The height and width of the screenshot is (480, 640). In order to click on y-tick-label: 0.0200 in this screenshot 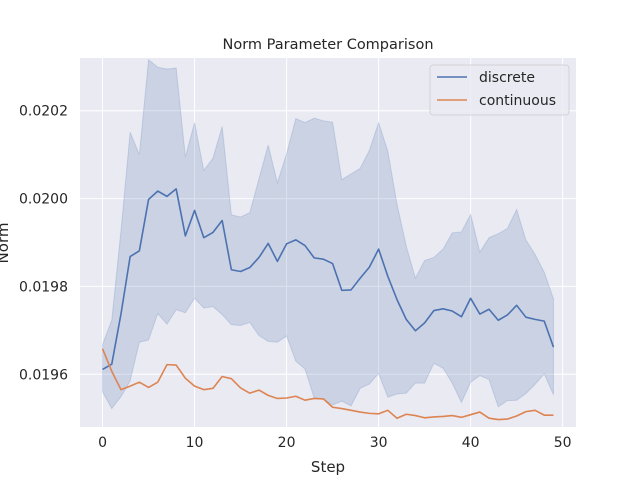, I will do `click(43, 200)`.